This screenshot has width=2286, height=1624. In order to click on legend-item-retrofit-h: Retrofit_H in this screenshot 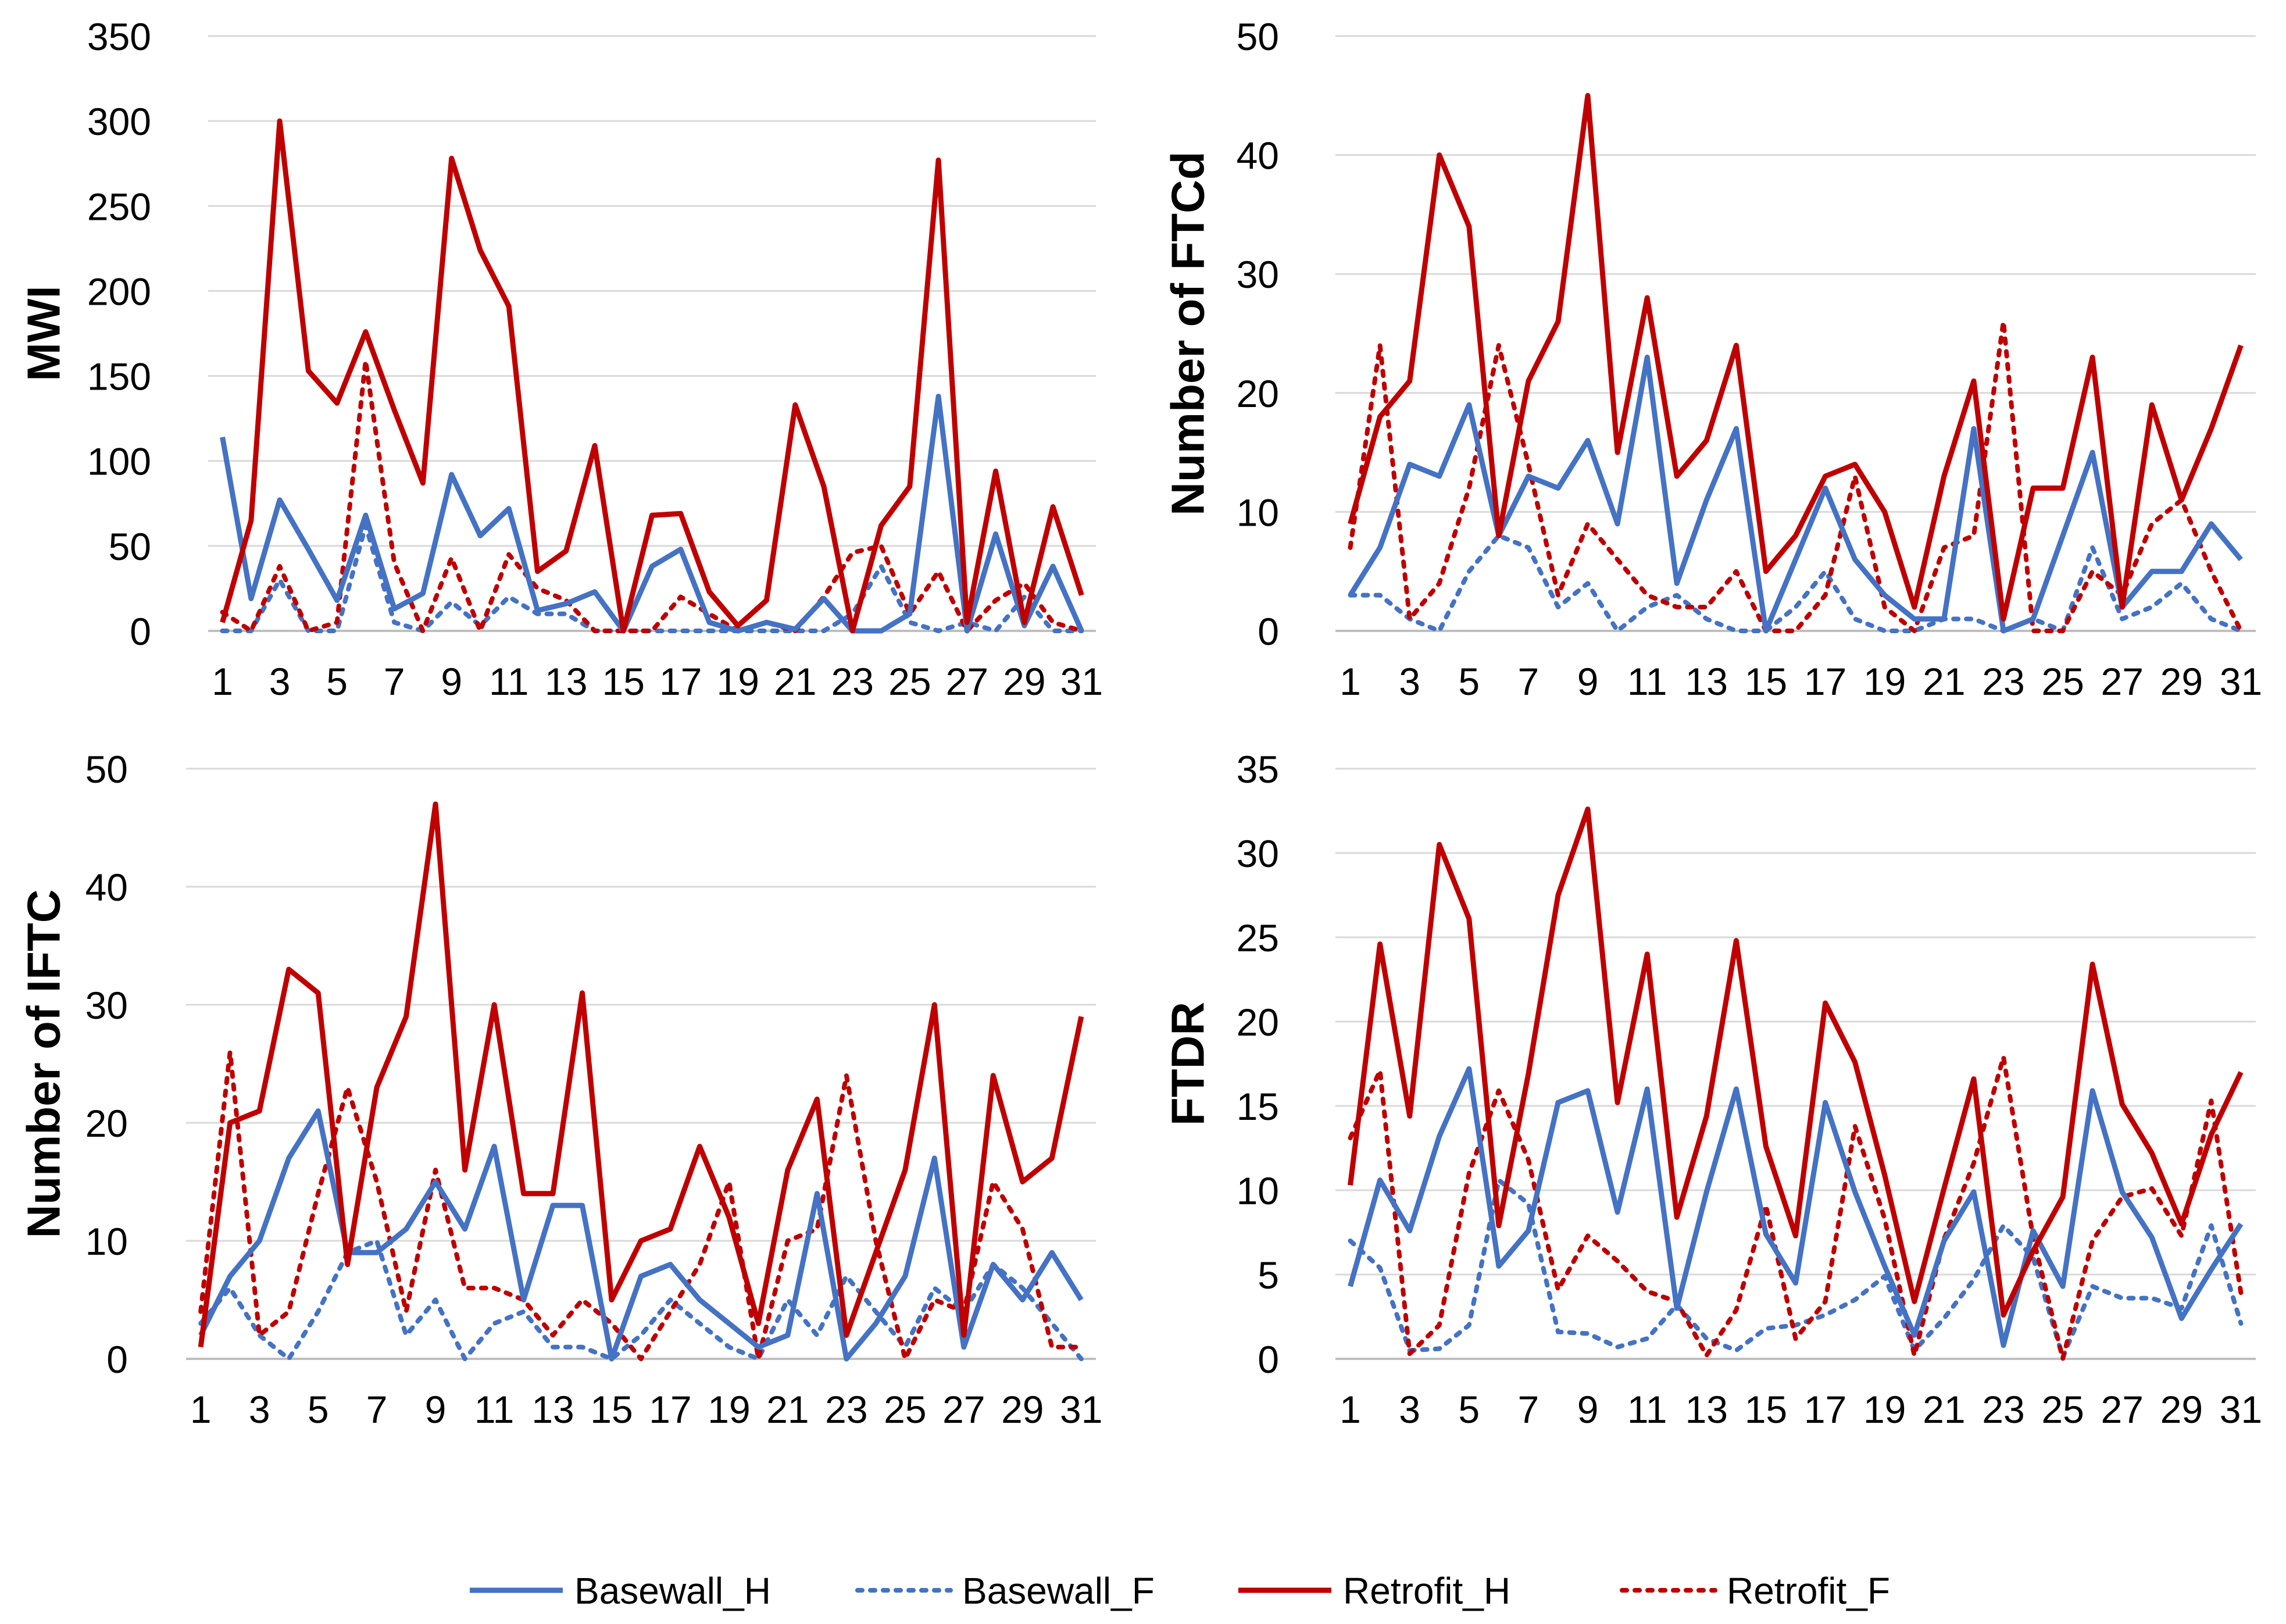, I will do `click(1374, 1591)`.